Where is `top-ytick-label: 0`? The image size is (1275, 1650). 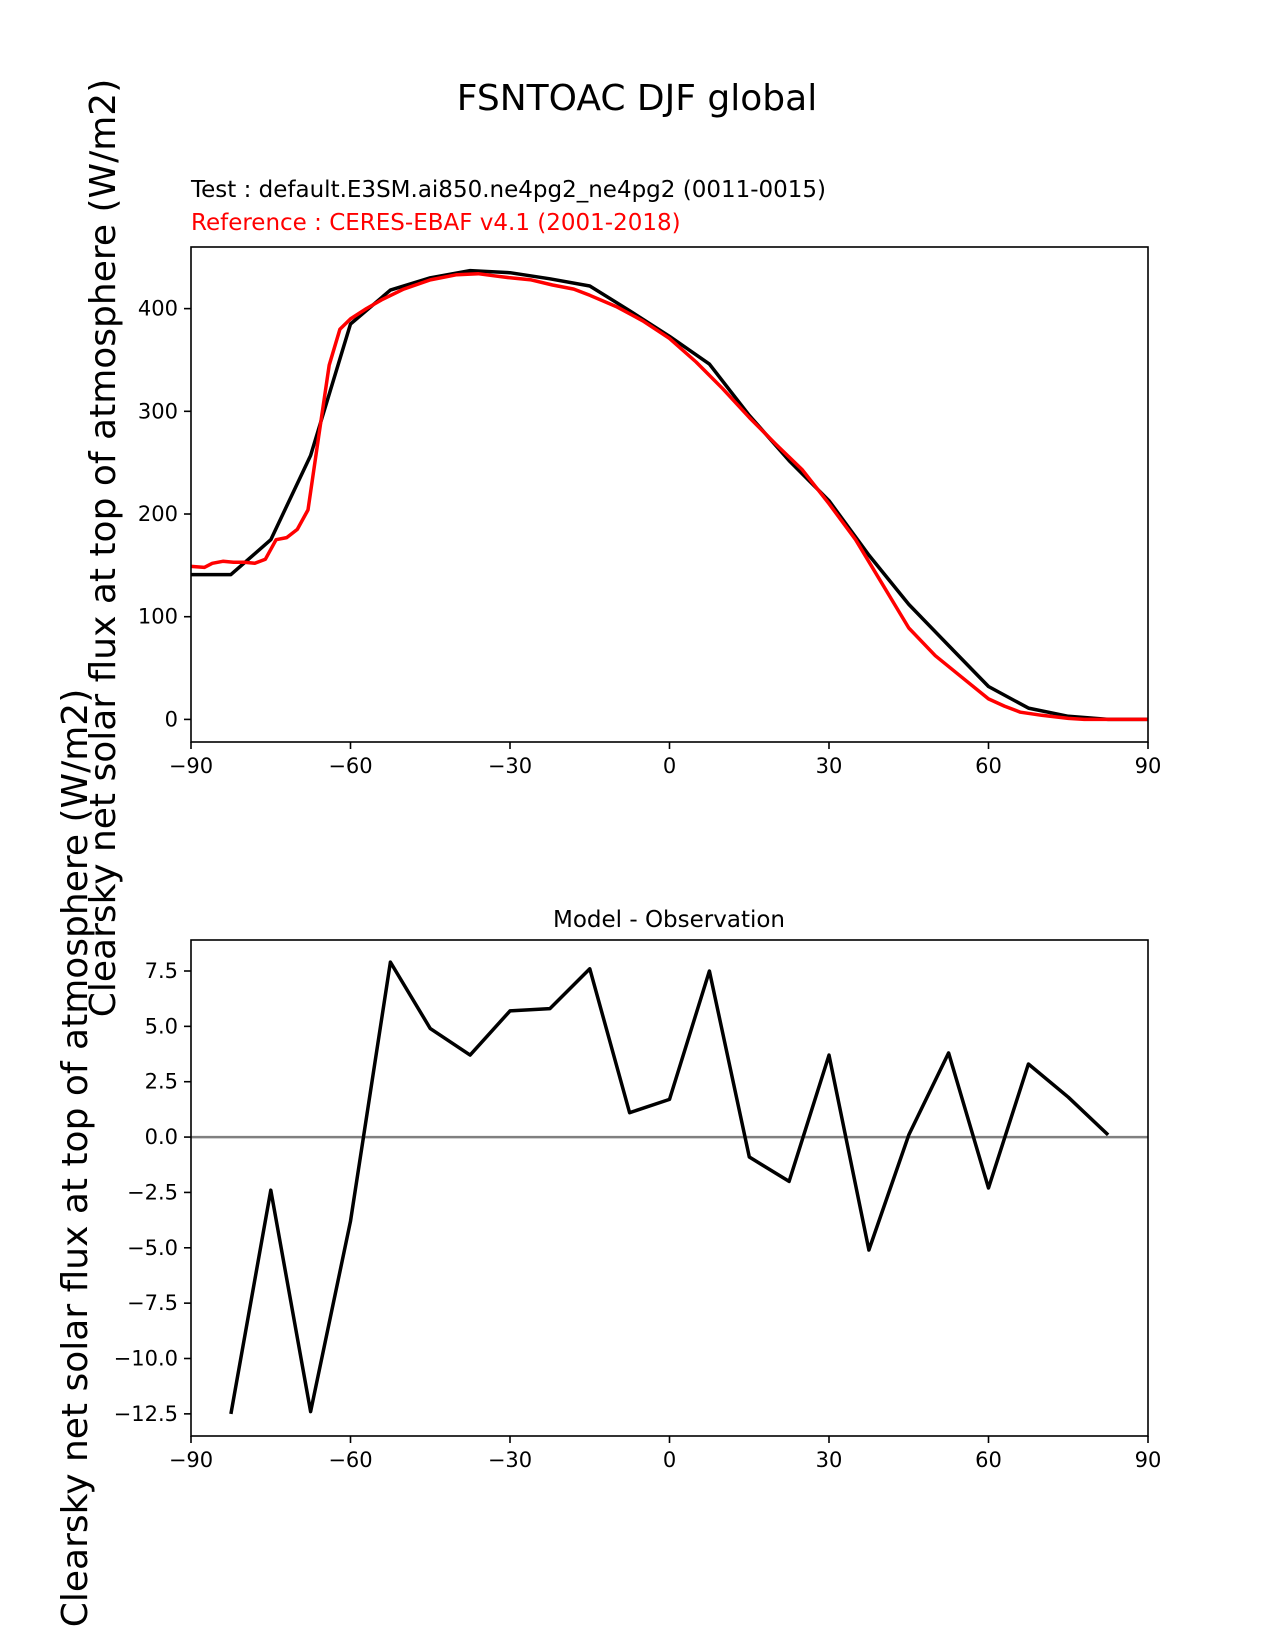
top-ytick-label: 0 is located at coordinates (171, 719).